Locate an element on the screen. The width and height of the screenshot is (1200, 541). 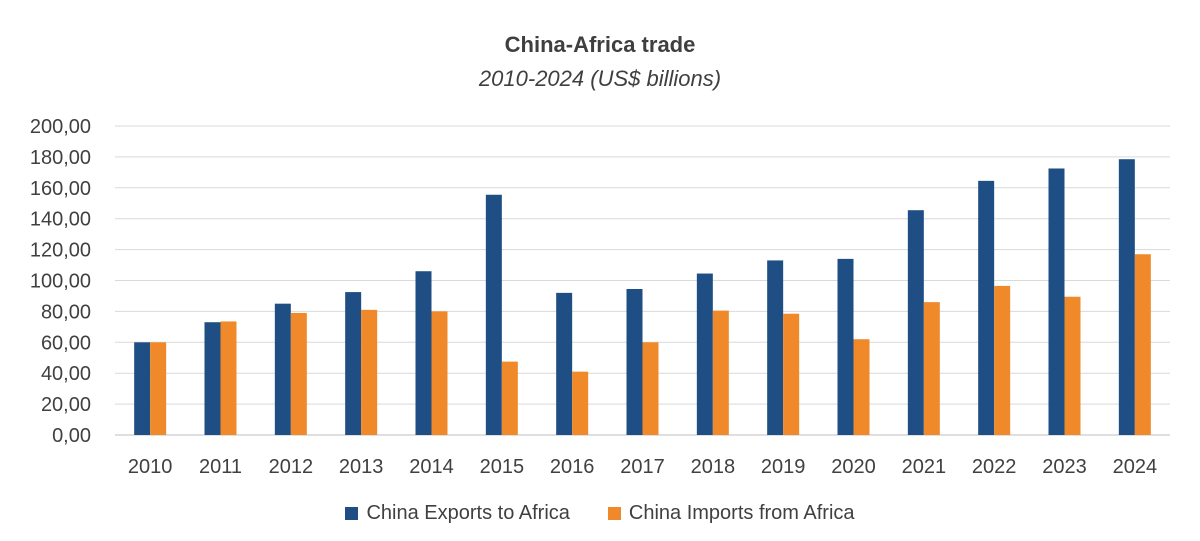
x-tick-label: 2021 is located at coordinates (924, 467).